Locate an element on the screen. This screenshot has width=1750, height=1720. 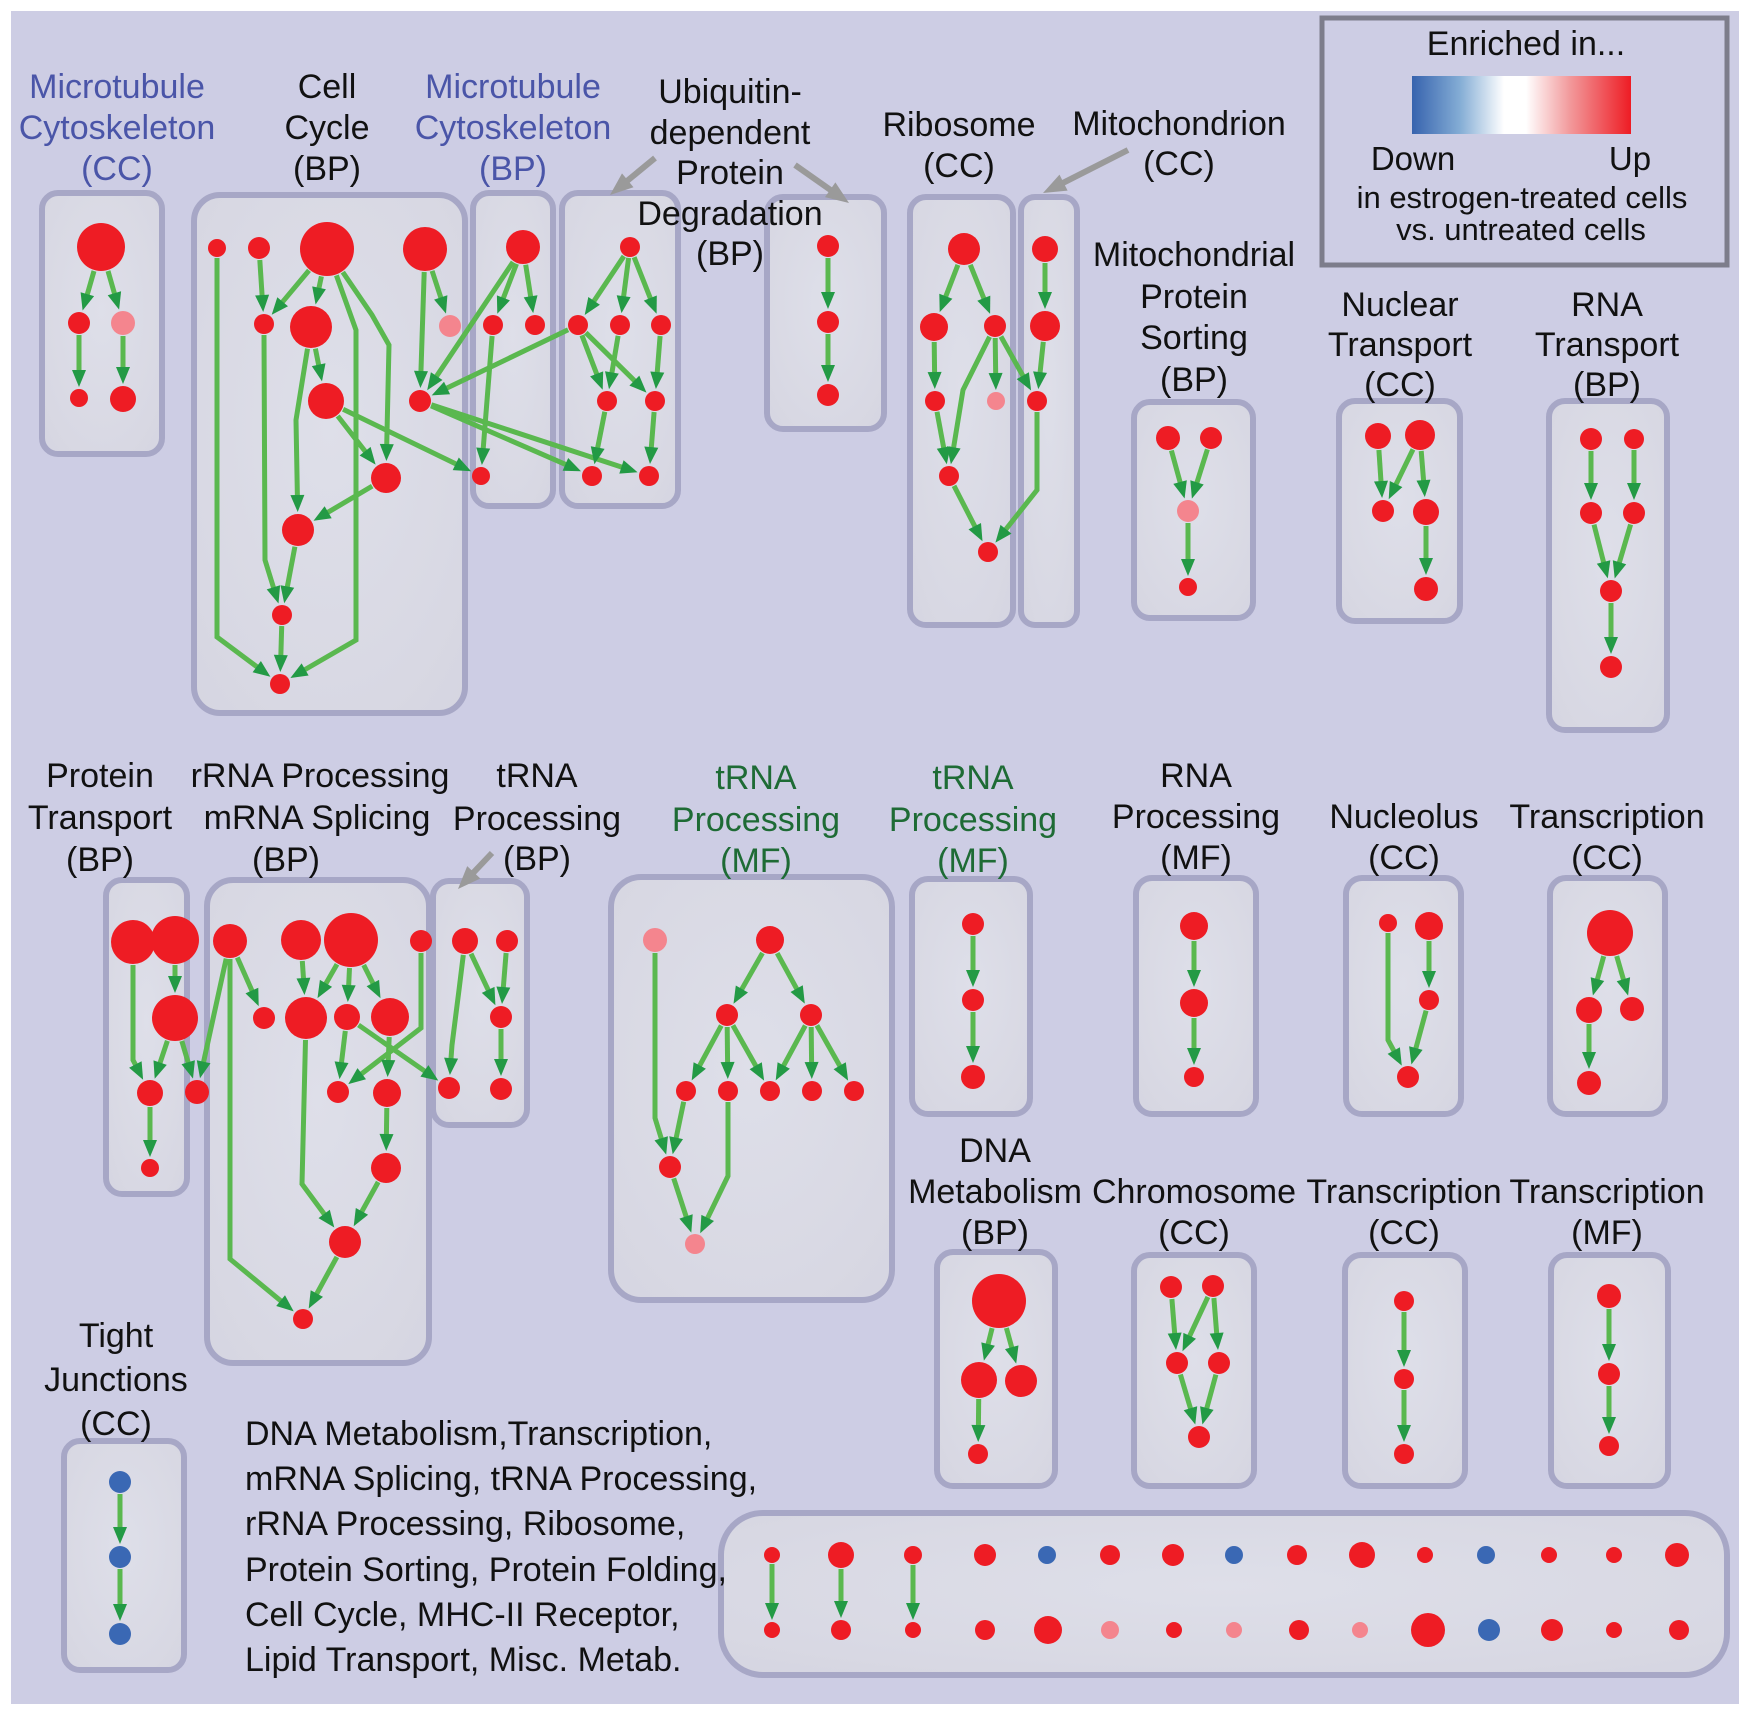
svg-text: rRNA Processing, Ribosome, is located at coordinates (465, 1524).